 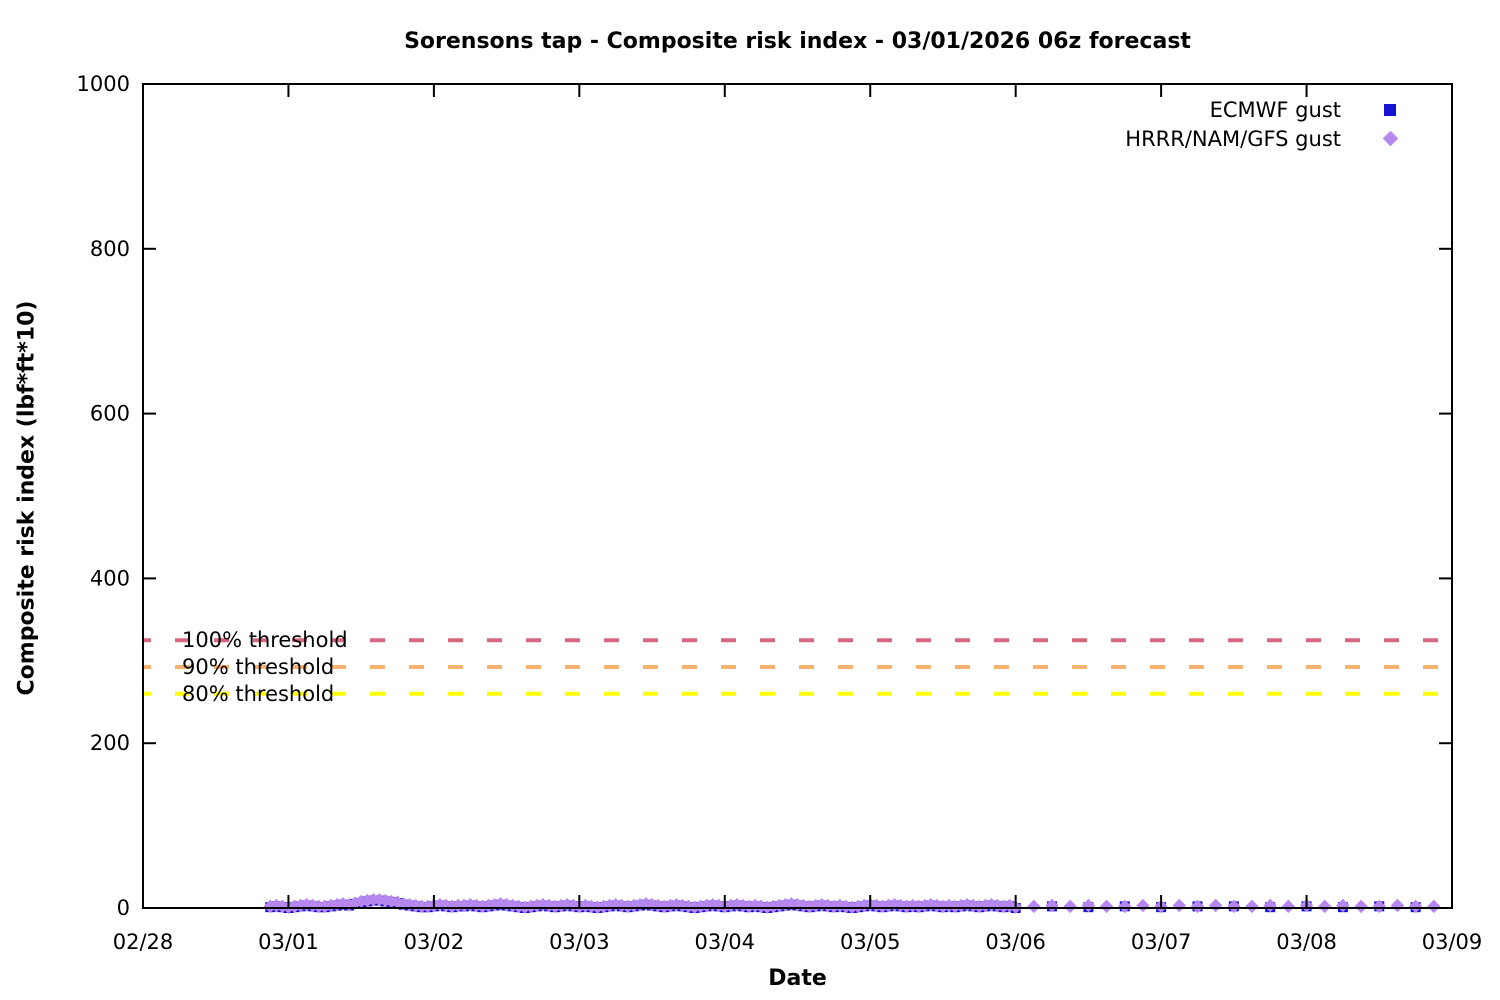 I want to click on legend: ECMWF gust HRRR/NAM/GFS gust, so click(x=1264, y=124).